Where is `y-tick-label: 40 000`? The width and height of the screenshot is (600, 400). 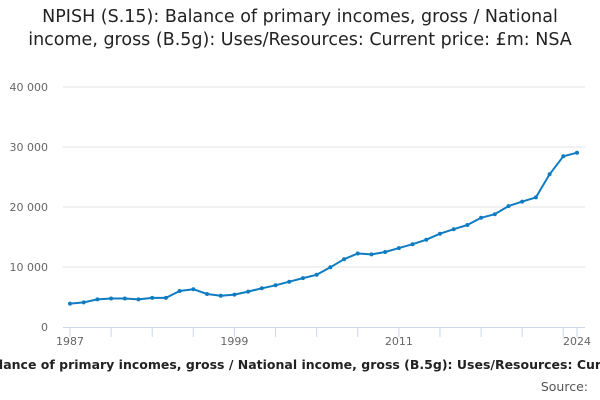
y-tick-label: 40 000 is located at coordinates (29, 87).